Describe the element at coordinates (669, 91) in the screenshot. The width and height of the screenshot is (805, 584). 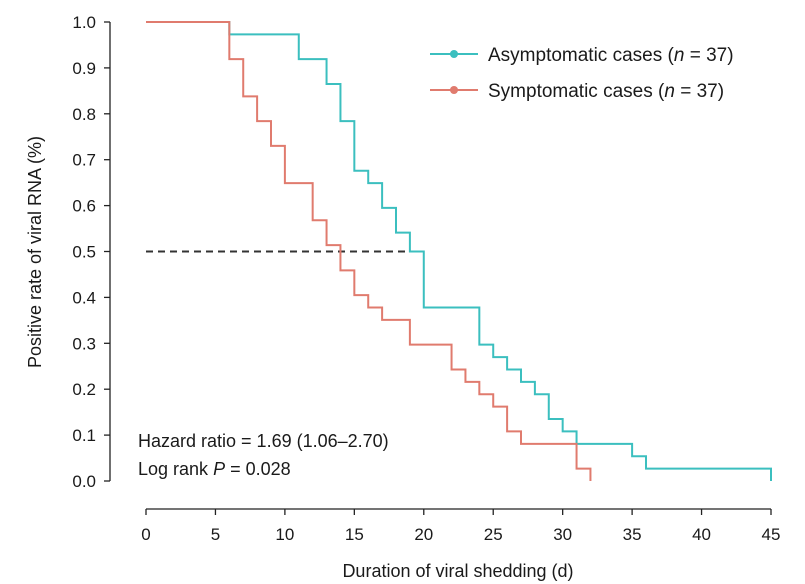
I see `legend-n-symptomatic: n` at that location.